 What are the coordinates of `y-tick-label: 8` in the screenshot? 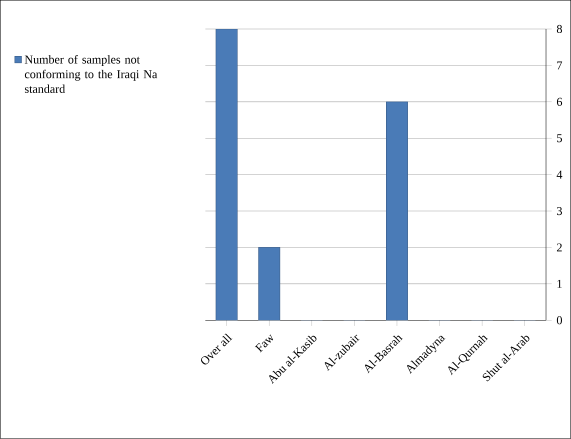 It's located at (559, 29).